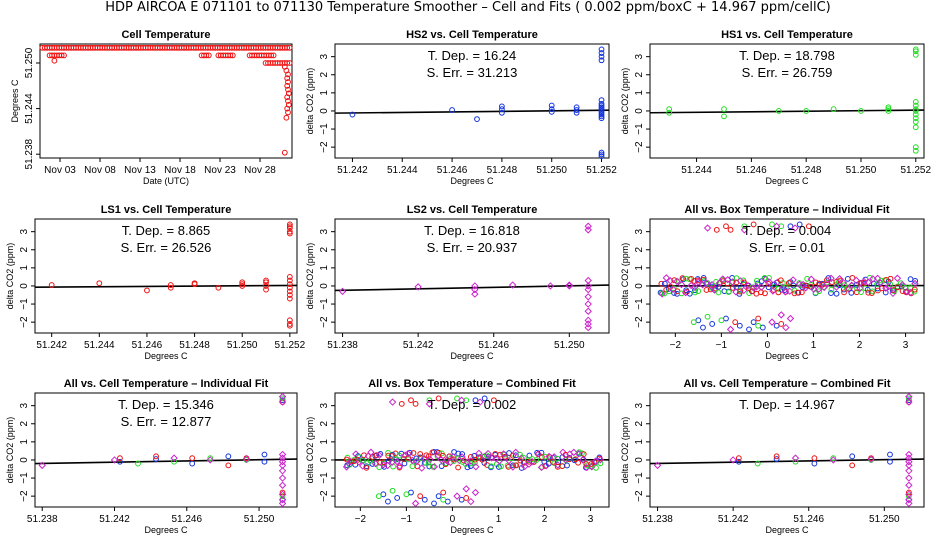  Describe the element at coordinates (166, 404) in the screenshot. I see `stat-annotation: T. Dep. = 15.346` at that location.